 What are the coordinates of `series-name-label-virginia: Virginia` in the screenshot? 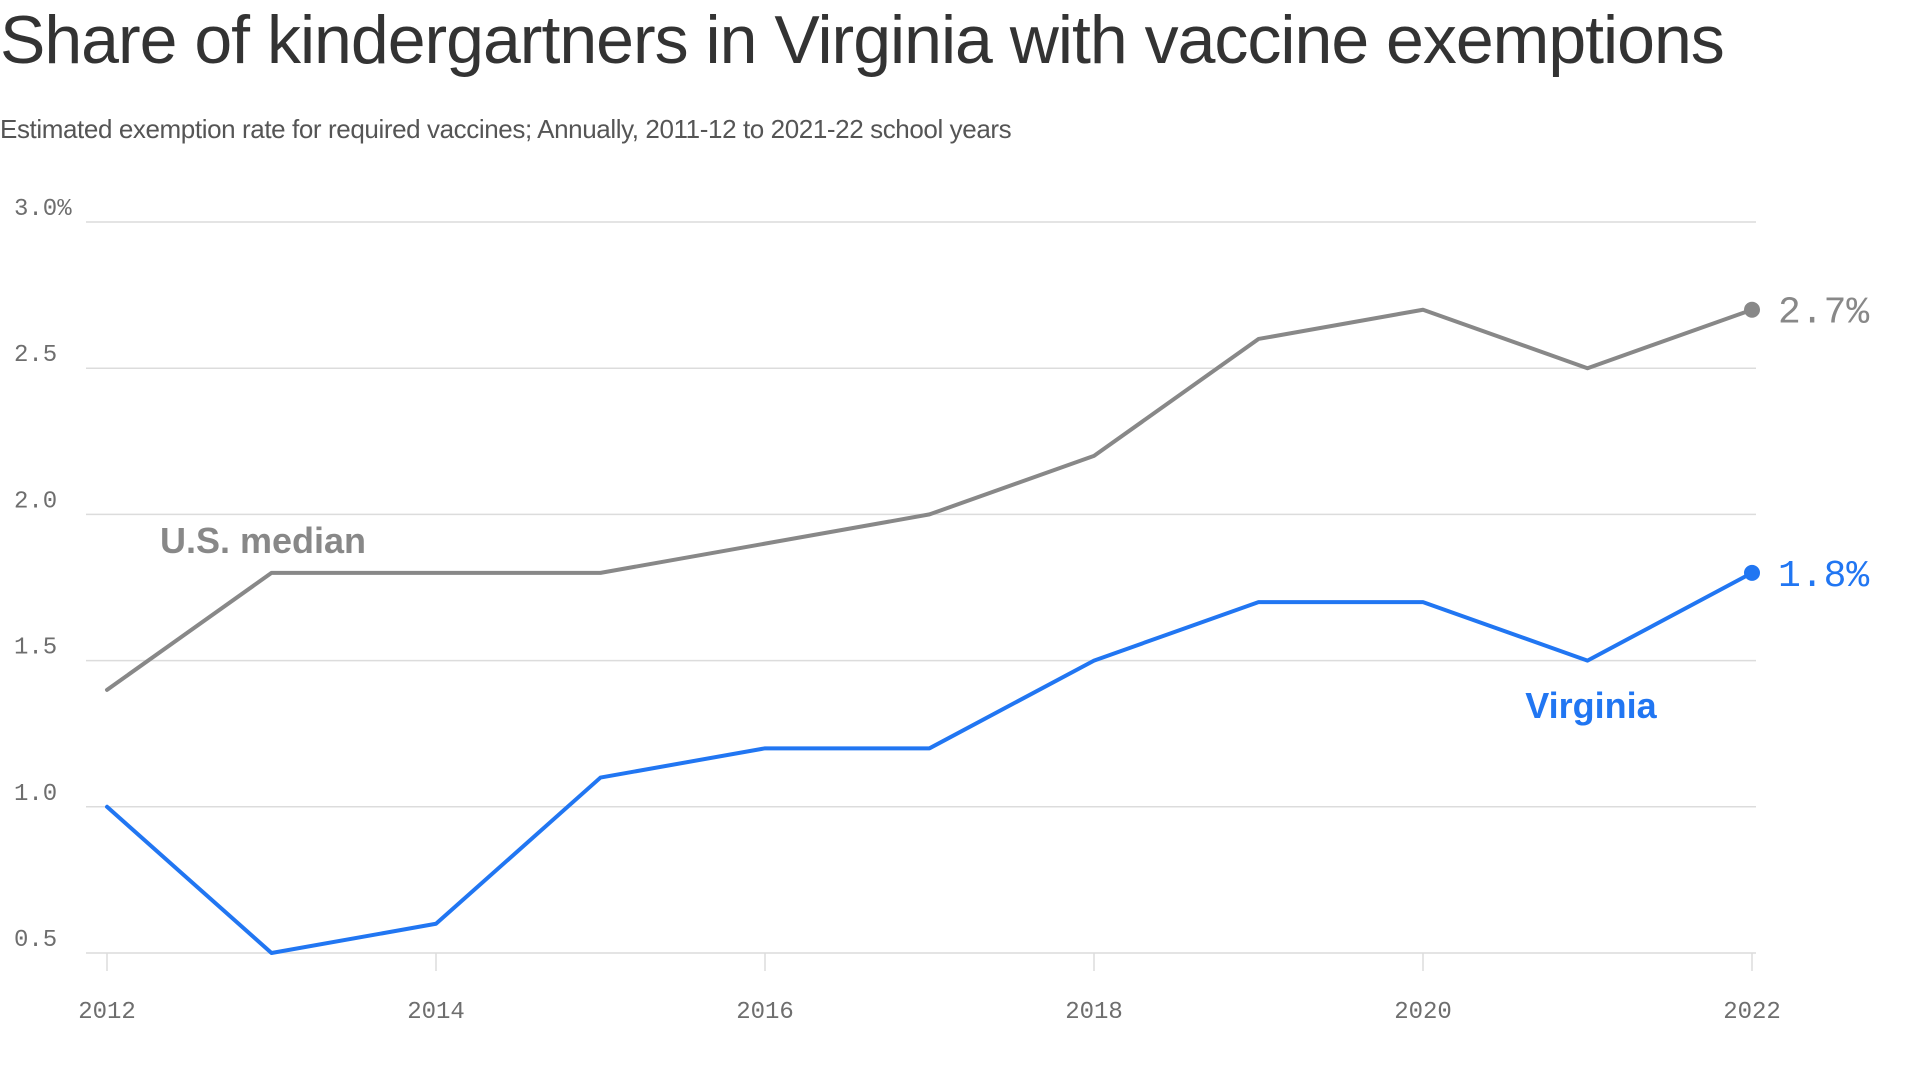 It's located at (1591, 705).